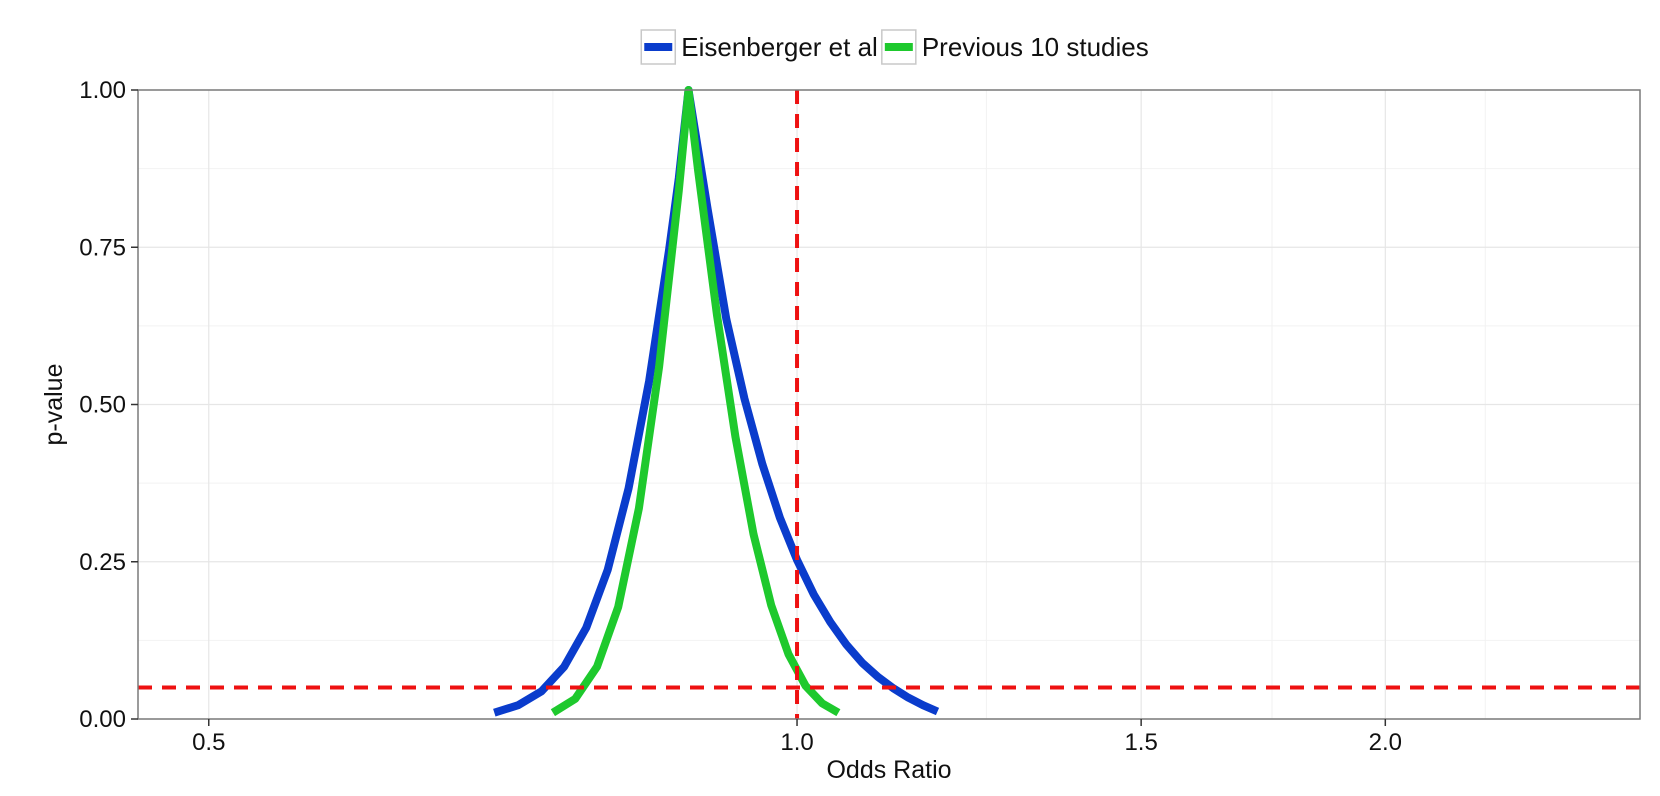 The height and width of the screenshot is (796, 1660). I want to click on legend-label-1: Eisenberger et al, so click(779, 47).